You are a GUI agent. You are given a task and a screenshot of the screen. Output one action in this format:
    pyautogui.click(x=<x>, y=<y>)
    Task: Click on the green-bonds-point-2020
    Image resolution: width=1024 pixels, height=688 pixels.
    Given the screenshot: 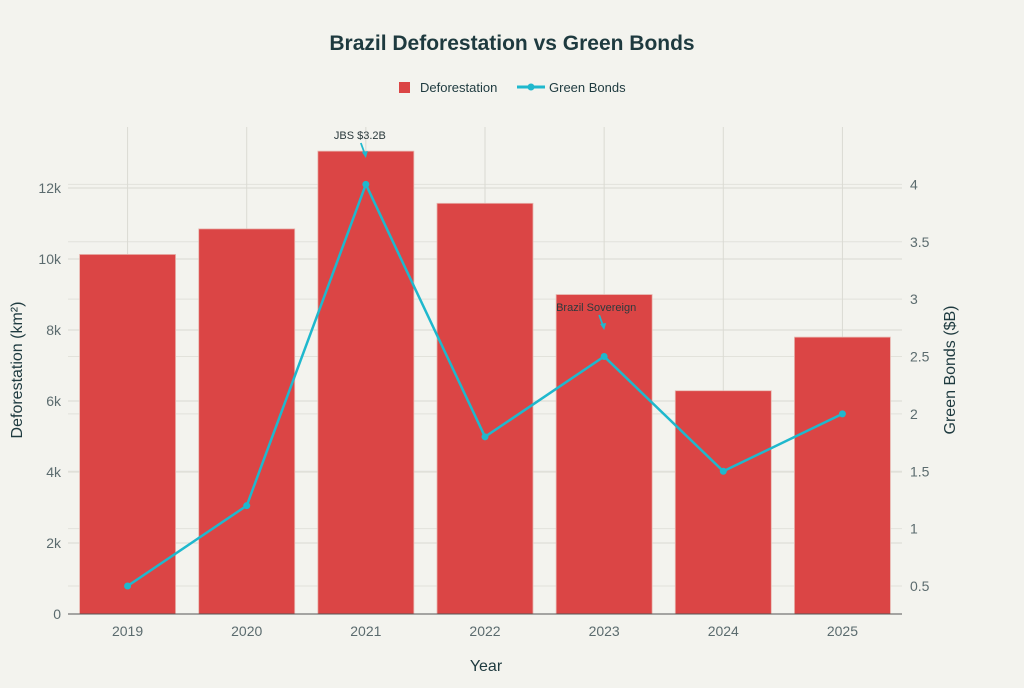 What is the action you would take?
    pyautogui.click(x=247, y=506)
    